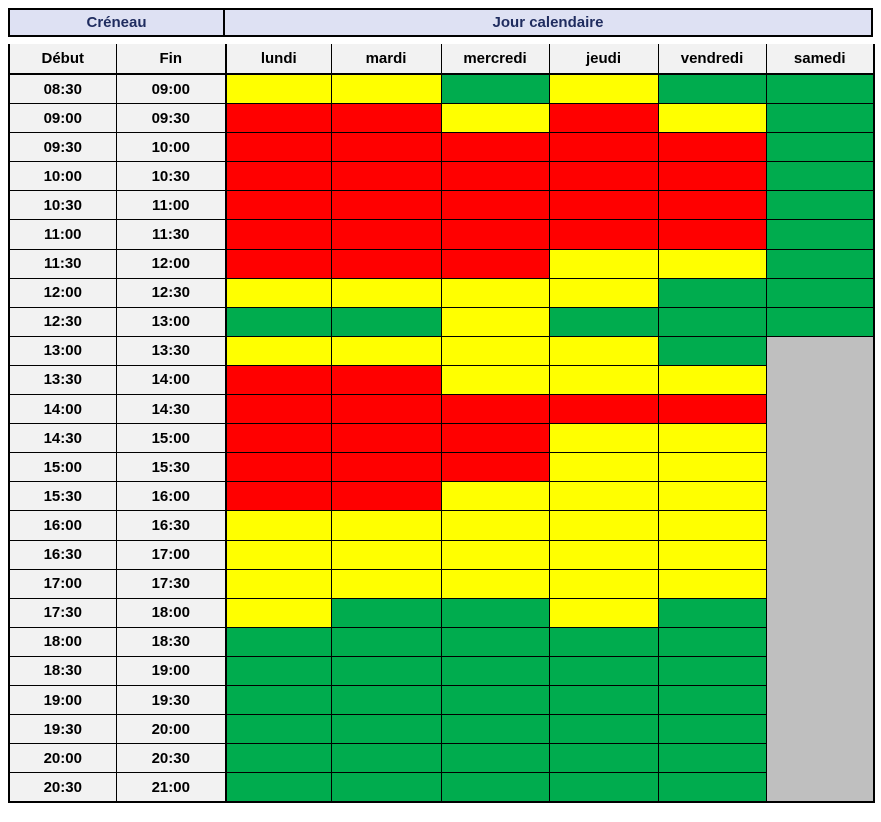 The height and width of the screenshot is (822, 881). I want to click on slot-jeudi-17h30, so click(603, 612).